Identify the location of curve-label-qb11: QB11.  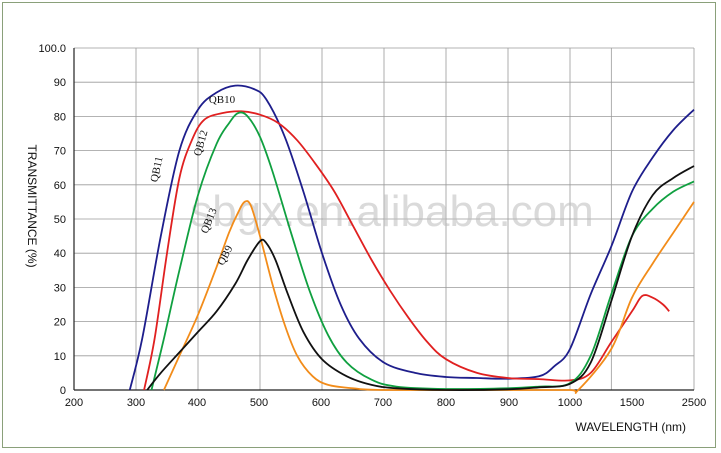
(157, 169).